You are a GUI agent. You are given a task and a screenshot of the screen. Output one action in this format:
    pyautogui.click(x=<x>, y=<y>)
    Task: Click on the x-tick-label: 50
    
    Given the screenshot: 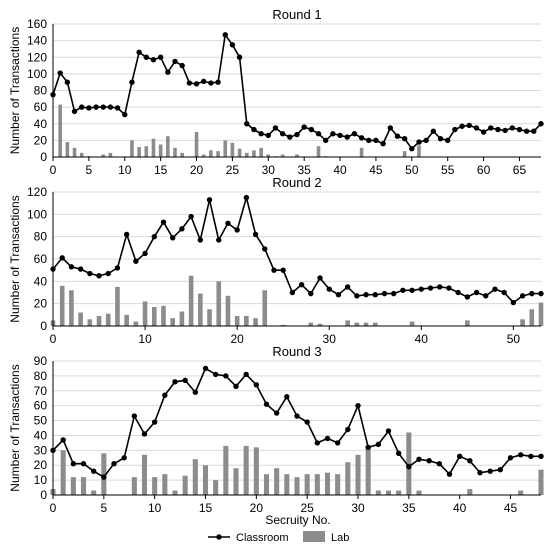 What is the action you would take?
    pyautogui.click(x=514, y=339)
    